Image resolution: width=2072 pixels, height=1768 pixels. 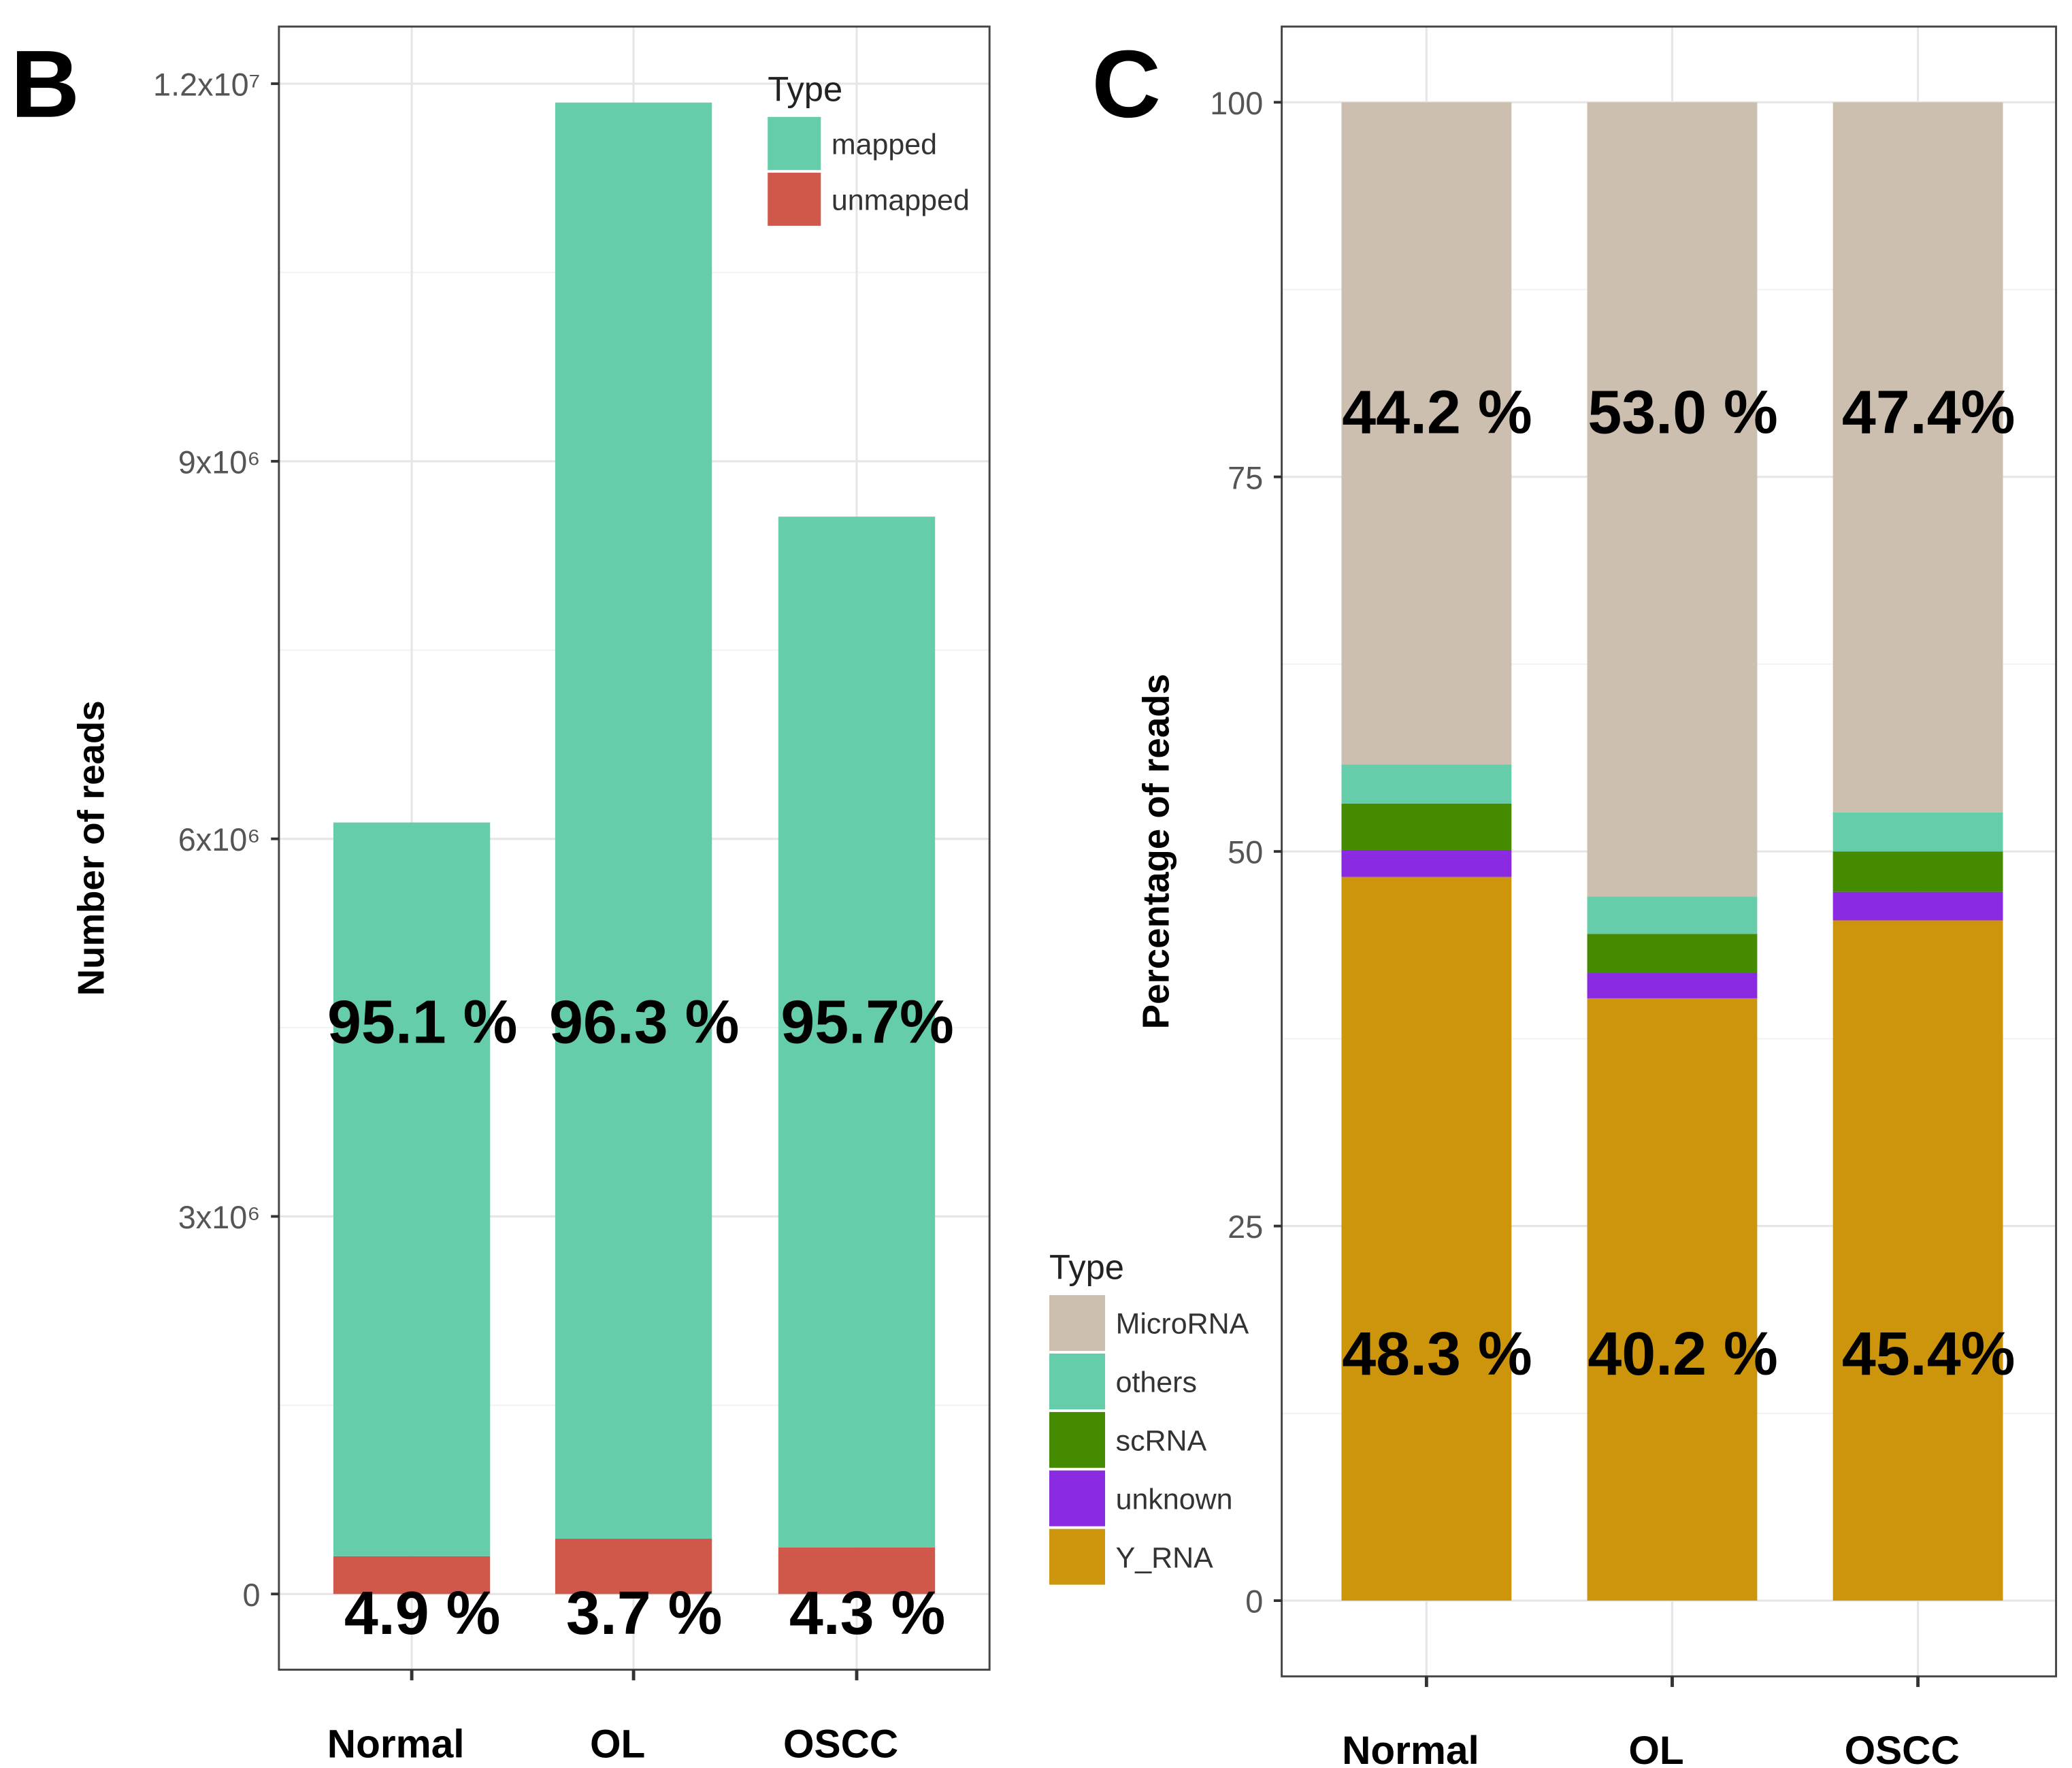 What do you see at coordinates (1672, 1299) in the screenshot?
I see `bar-y_rna-ol` at bounding box center [1672, 1299].